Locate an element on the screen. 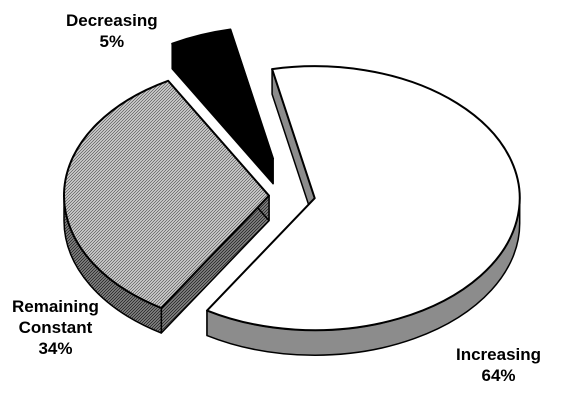 This screenshot has height=393, width=566. slice-label-decreasing: Decreasing 5% is located at coordinates (112, 31).